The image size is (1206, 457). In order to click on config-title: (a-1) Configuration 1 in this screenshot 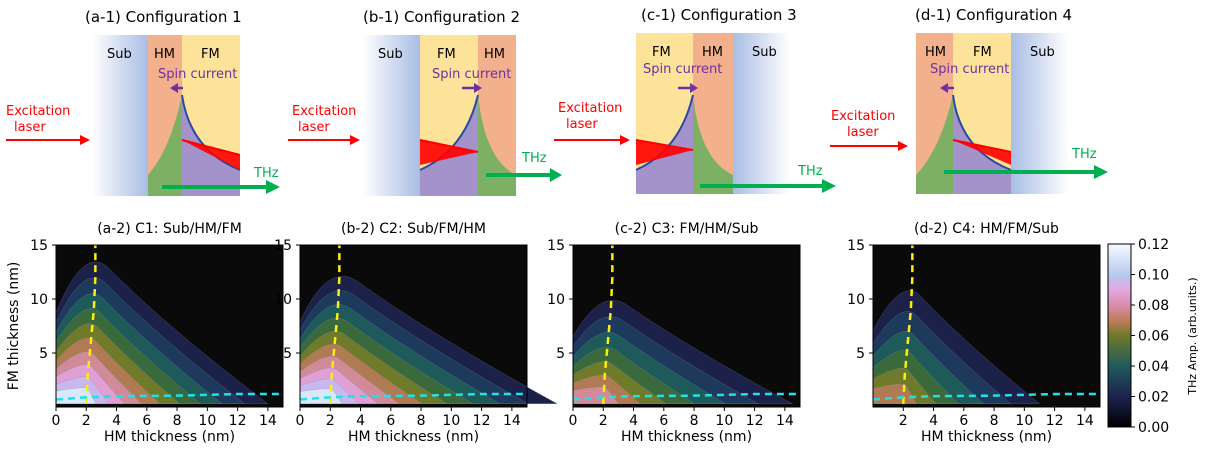, I will do `click(163, 17)`.